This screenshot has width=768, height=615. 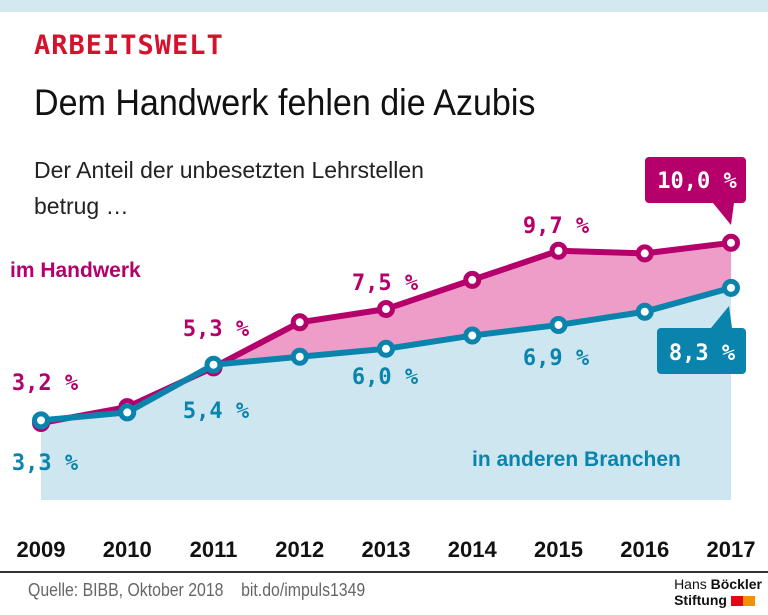 What do you see at coordinates (697, 181) in the screenshot?
I see `callout-label-handwerk: 10,0 %` at bounding box center [697, 181].